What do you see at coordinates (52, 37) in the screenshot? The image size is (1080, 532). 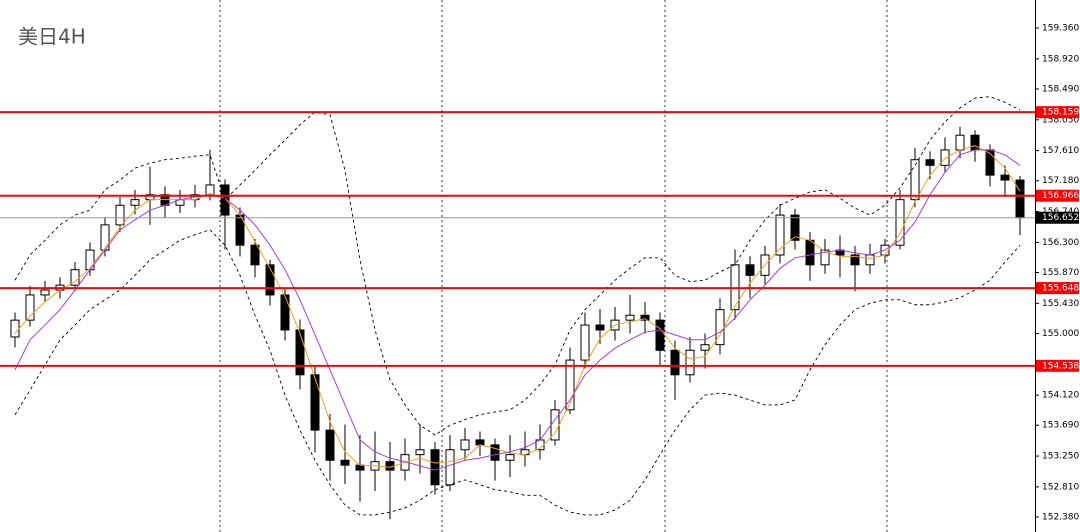 I see `chart-title: 美日4H` at bounding box center [52, 37].